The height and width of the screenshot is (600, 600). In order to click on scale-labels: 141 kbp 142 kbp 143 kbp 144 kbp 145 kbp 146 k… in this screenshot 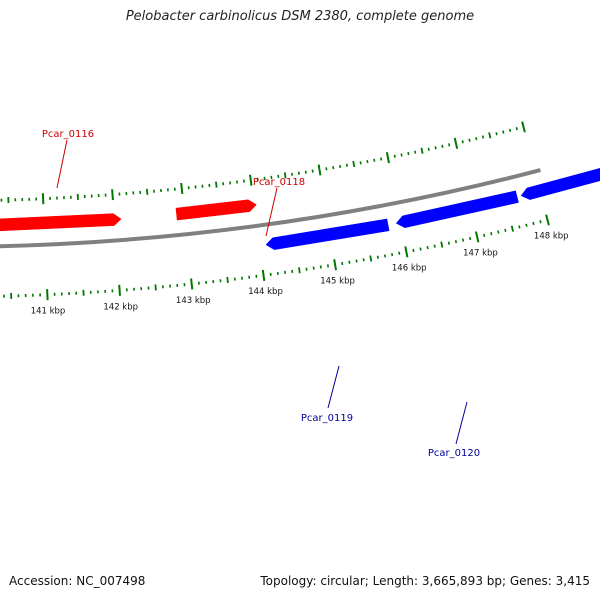, I will do `click(300, 273)`.